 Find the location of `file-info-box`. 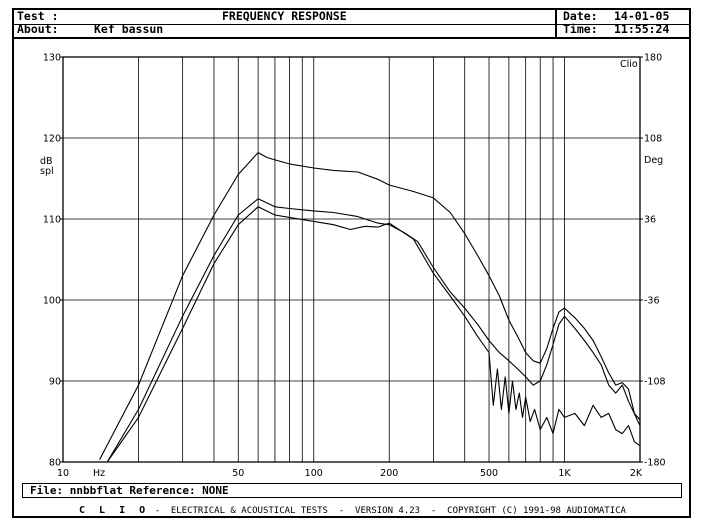

file-info-box is located at coordinates (352, 490).